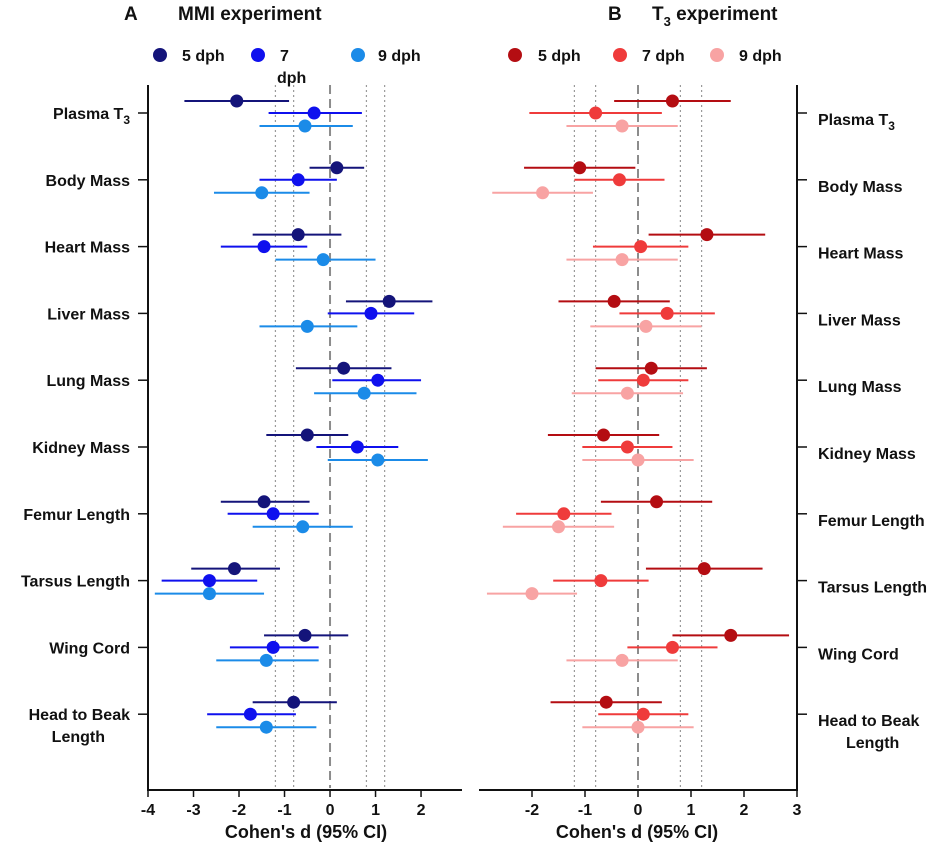  What do you see at coordinates (663, 56) in the screenshot?
I see `legend-b-7dph-label: 7 dph` at bounding box center [663, 56].